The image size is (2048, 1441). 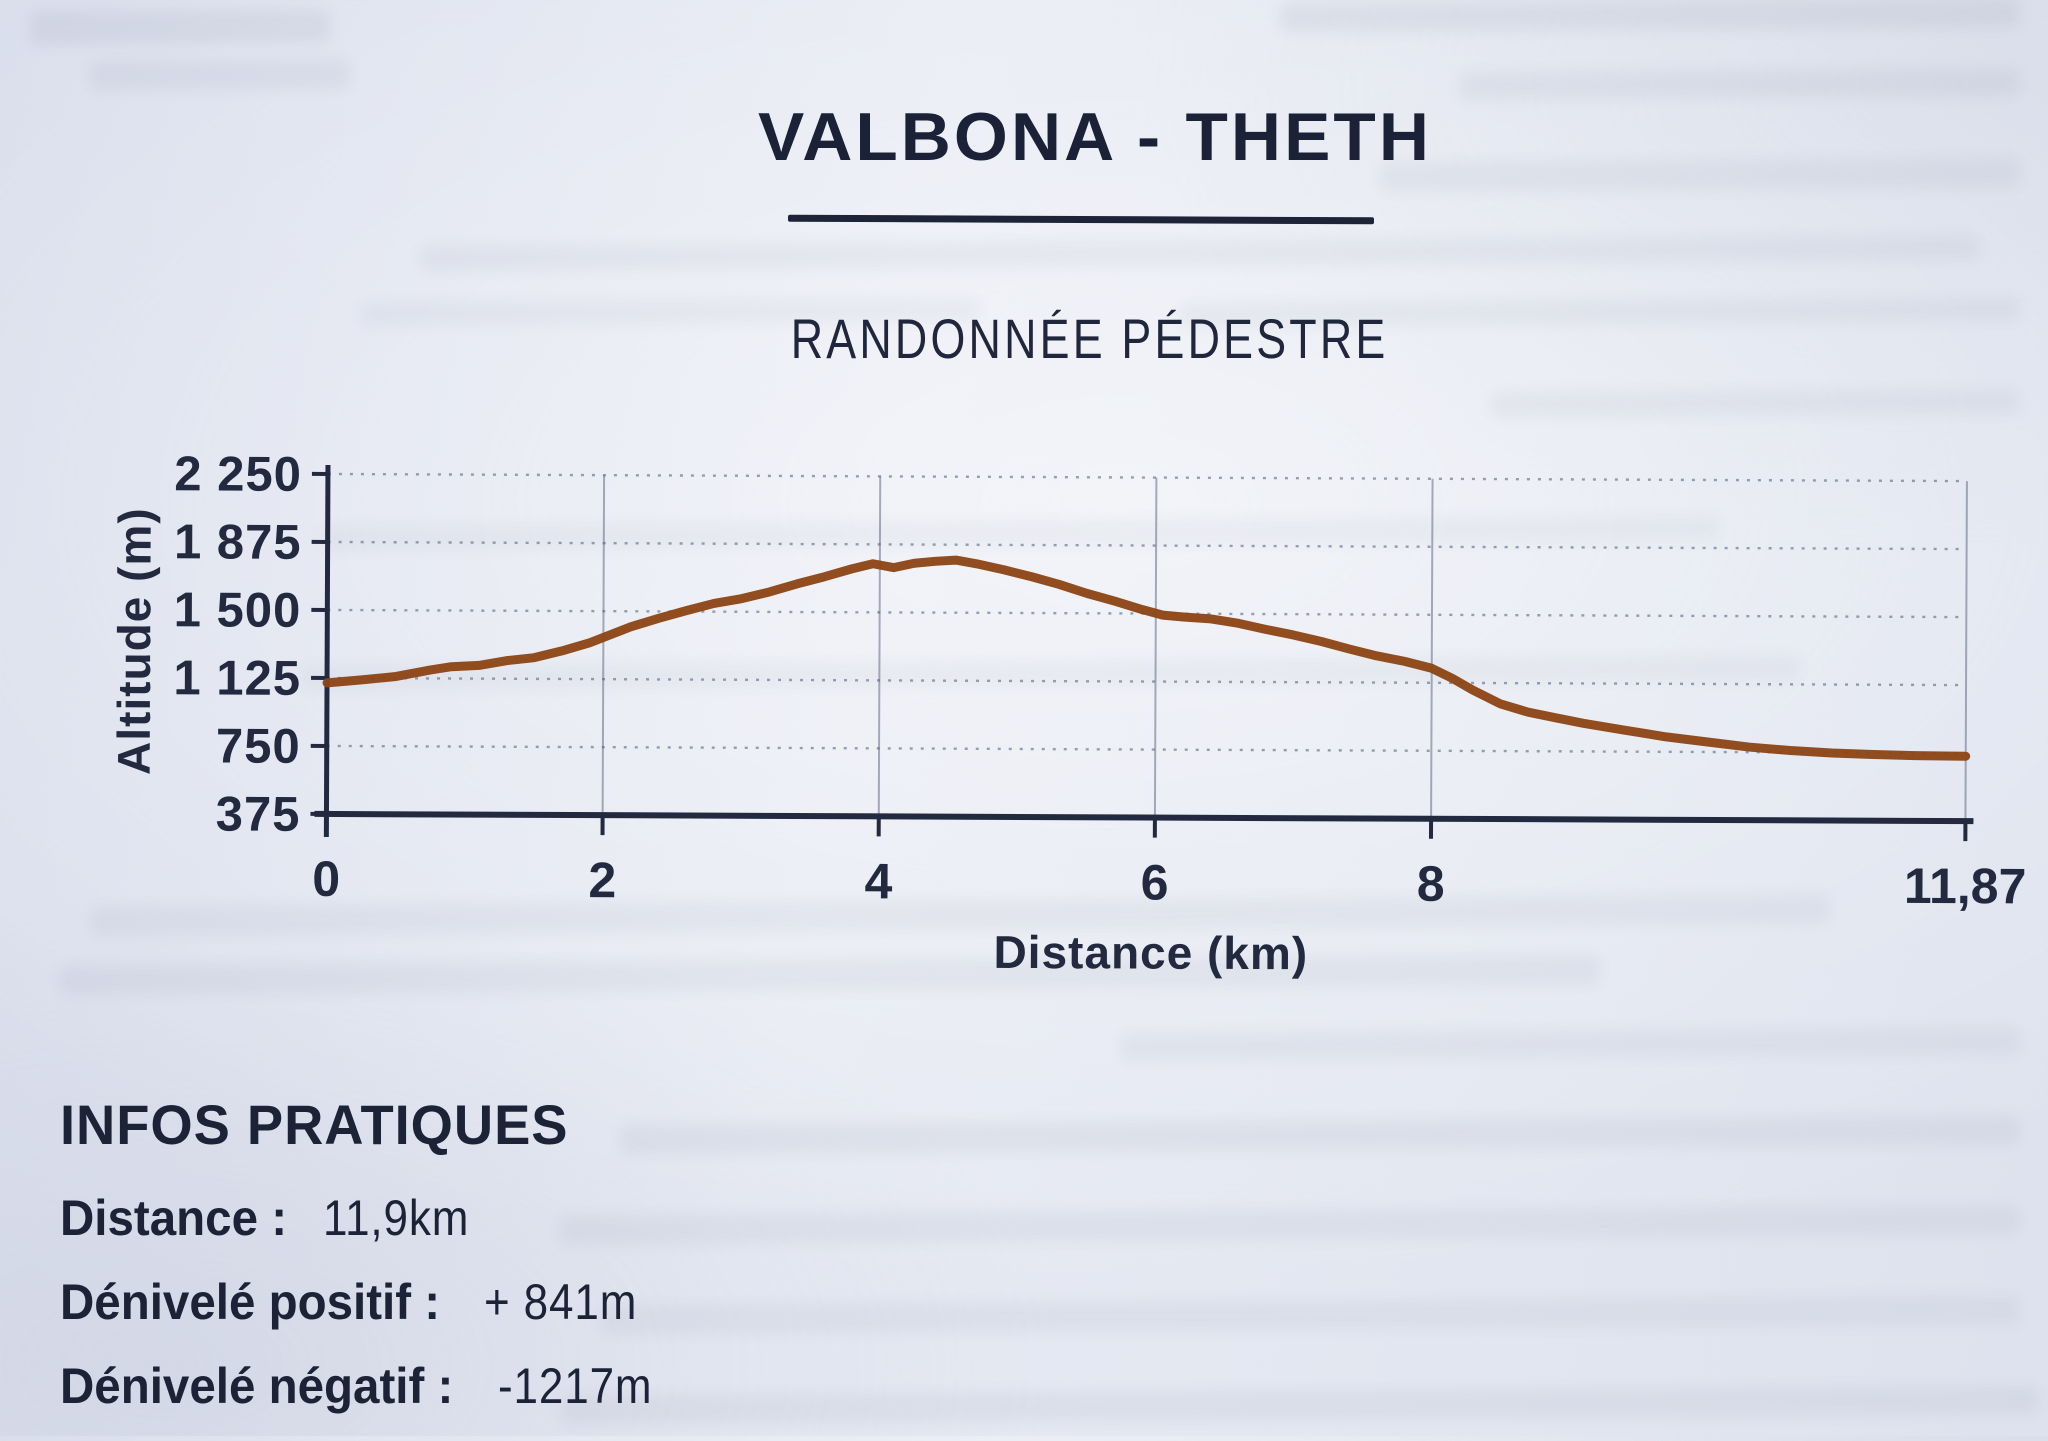 I want to click on x-tick-label: 11,87, so click(x=1965, y=886).